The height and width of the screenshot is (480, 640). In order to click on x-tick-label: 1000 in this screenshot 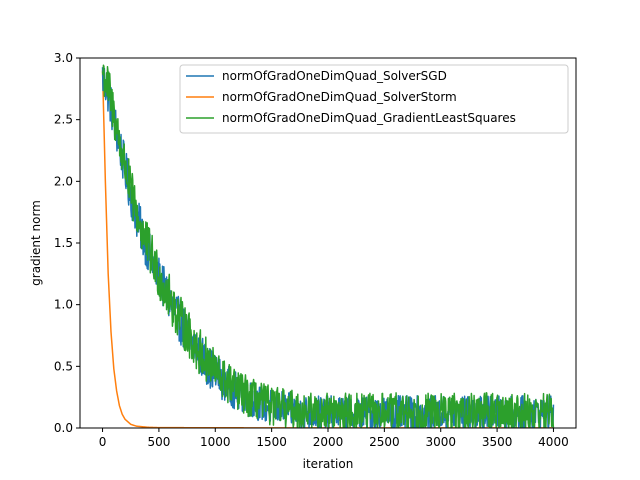, I will do `click(215, 442)`.